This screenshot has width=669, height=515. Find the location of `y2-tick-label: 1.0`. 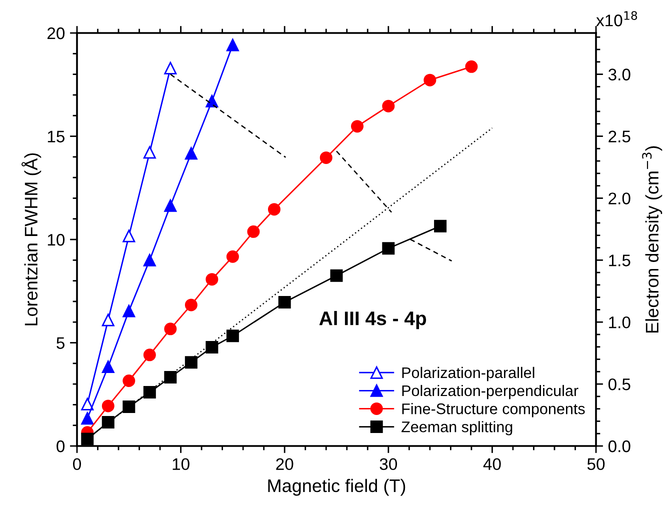

y2-tick-label: 1.0 is located at coordinates (619, 322).